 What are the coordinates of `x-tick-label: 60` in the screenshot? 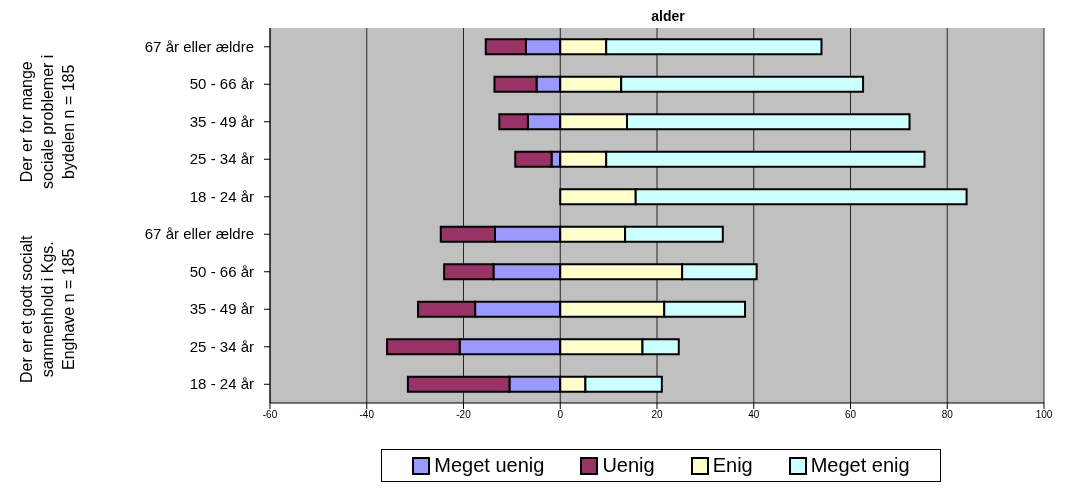 It's located at (850, 415).